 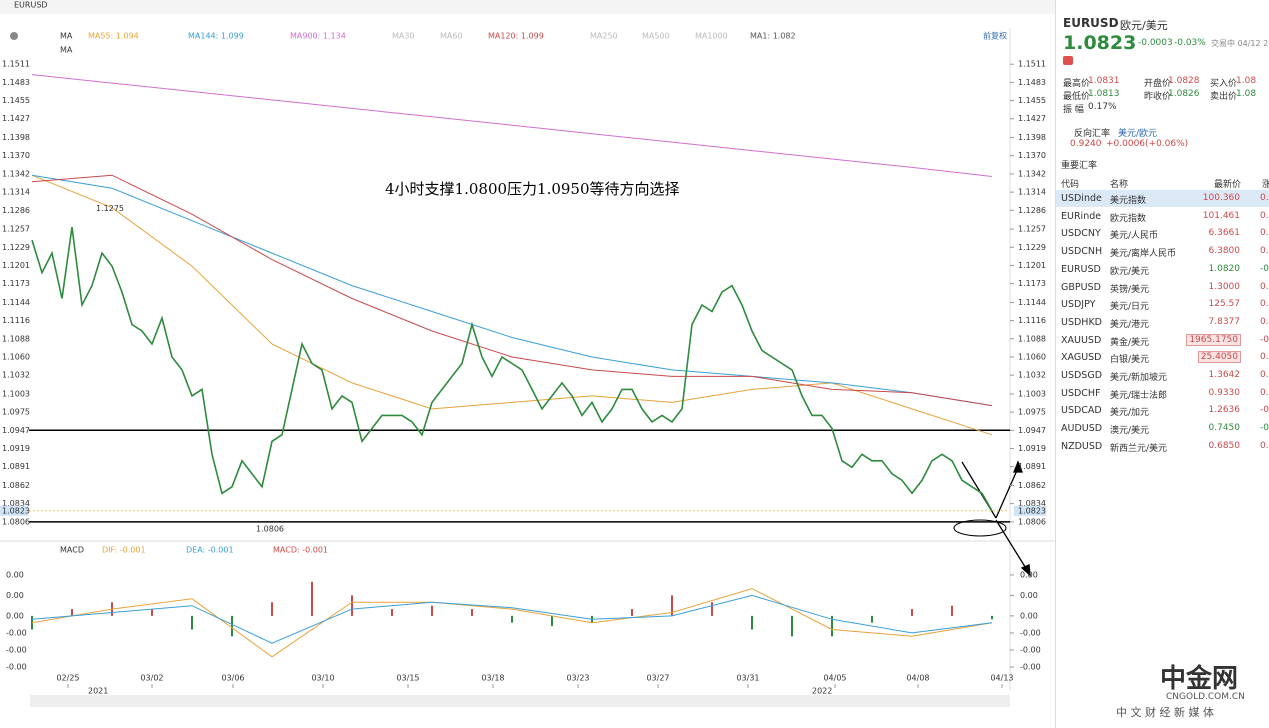 What do you see at coordinates (16, 155) in the screenshot?
I see `y-tick-label: 1.1370` at bounding box center [16, 155].